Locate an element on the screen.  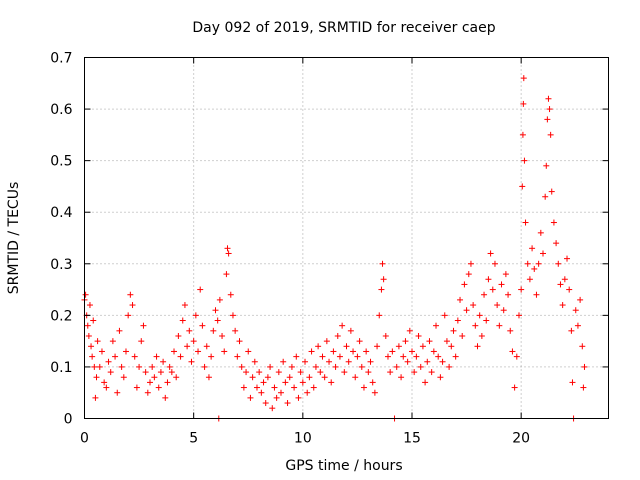
x-tick-label: 10 is located at coordinates (303, 439).